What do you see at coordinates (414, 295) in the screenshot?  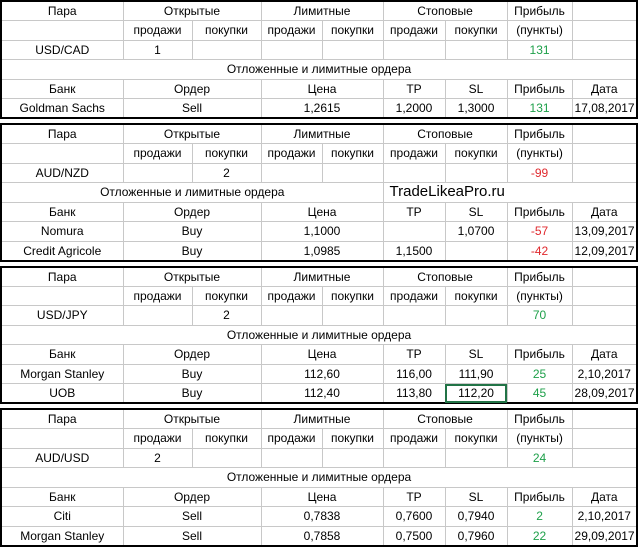 I see `header-stop-sell: продажи` at bounding box center [414, 295].